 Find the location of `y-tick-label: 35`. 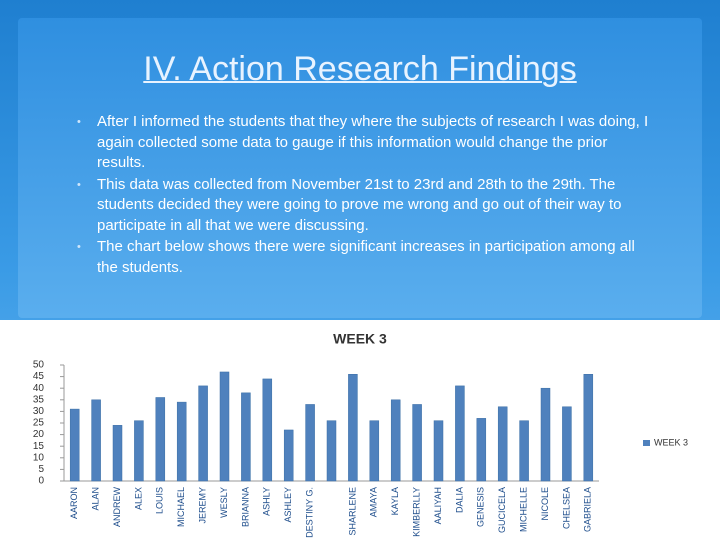

y-tick-label: 35 is located at coordinates (39, 399).